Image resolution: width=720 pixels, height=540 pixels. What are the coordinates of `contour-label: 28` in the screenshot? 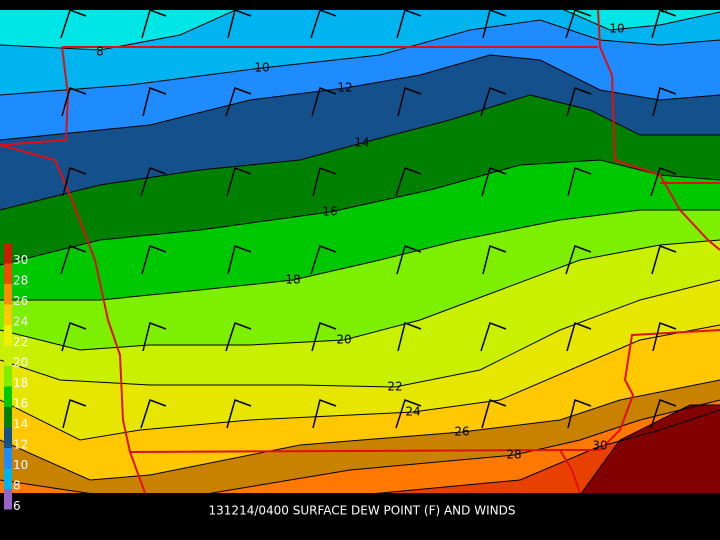 It's located at (513, 455).